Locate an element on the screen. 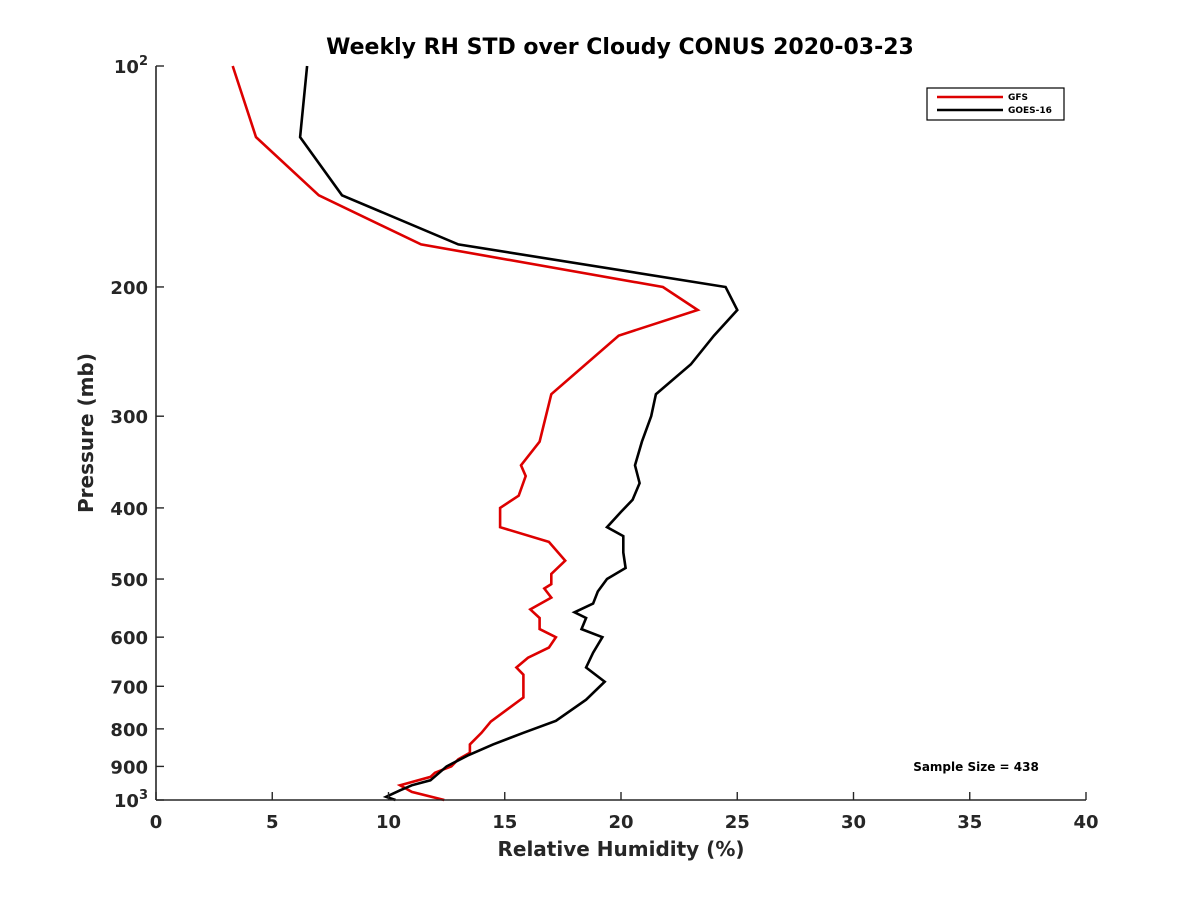  x-tick-label: 15 is located at coordinates (504, 822).